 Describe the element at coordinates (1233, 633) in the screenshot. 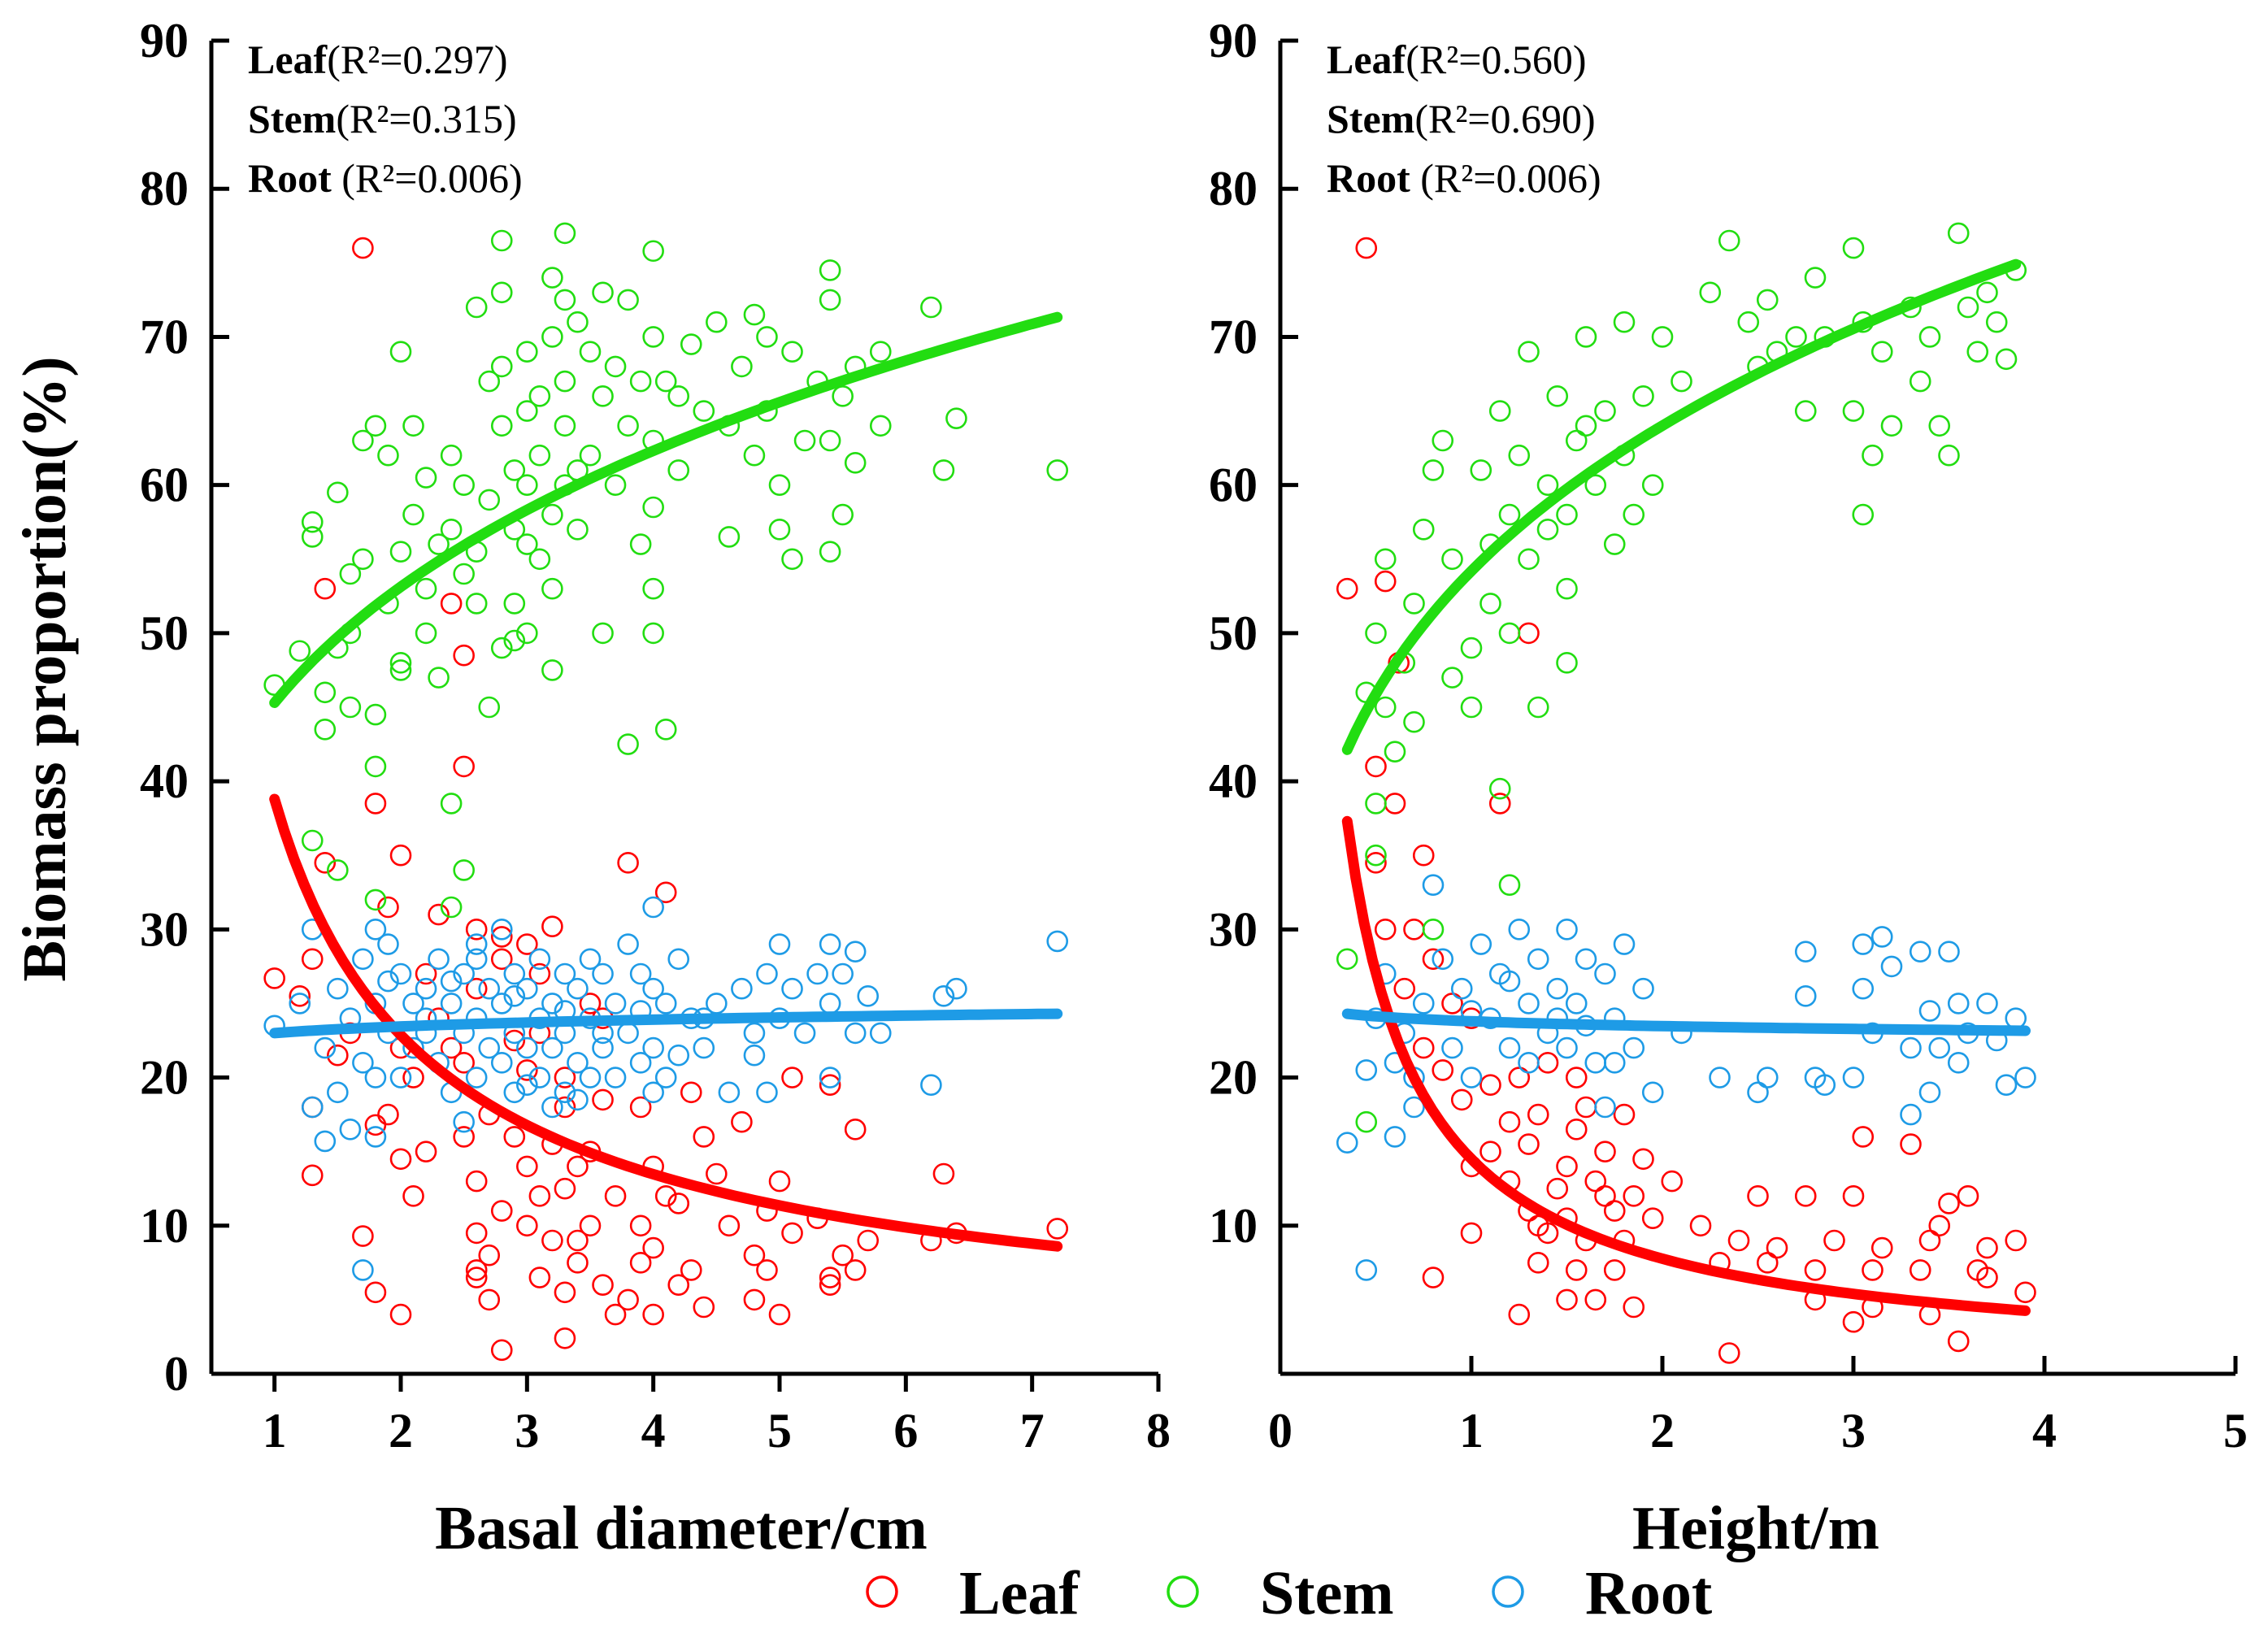

I see `y-tick-label: 50` at that location.